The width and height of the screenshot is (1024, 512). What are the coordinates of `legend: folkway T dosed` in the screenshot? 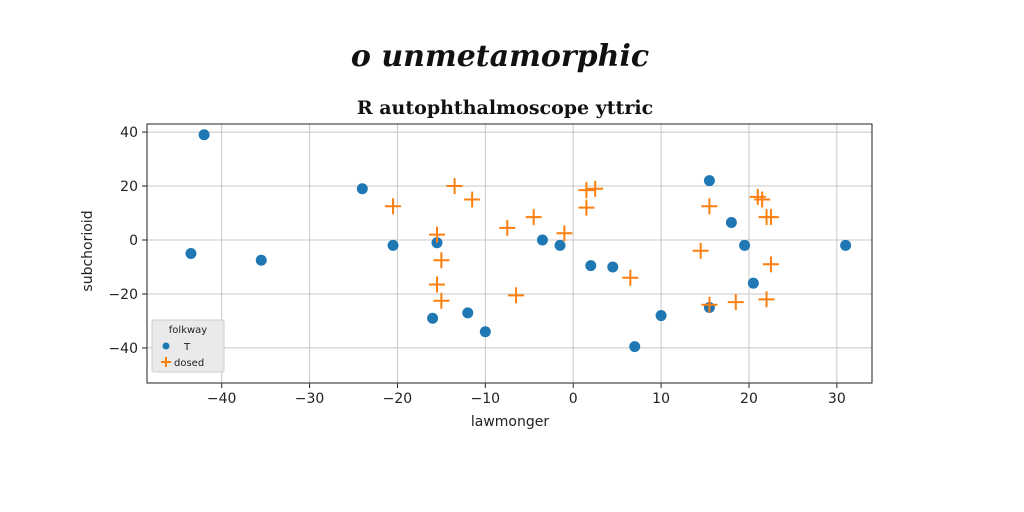 It's located at (188, 346).